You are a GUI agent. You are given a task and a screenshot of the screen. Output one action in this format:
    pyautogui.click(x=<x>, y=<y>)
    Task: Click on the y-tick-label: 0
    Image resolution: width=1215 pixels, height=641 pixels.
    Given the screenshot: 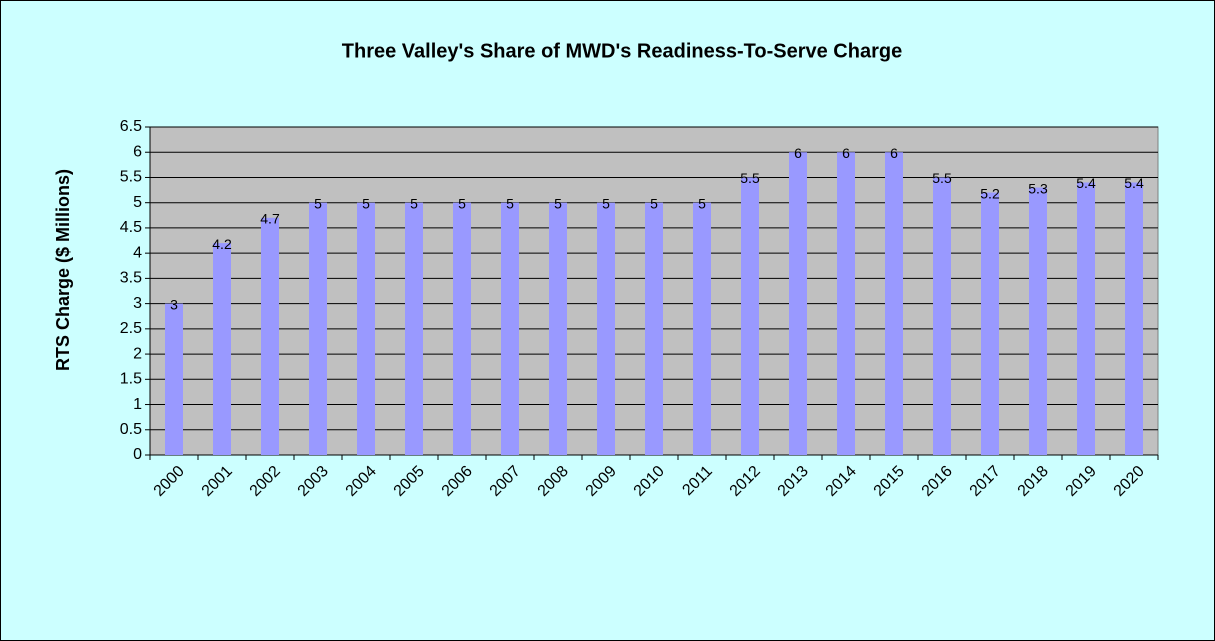 What is the action you would take?
    pyautogui.click(x=137, y=454)
    